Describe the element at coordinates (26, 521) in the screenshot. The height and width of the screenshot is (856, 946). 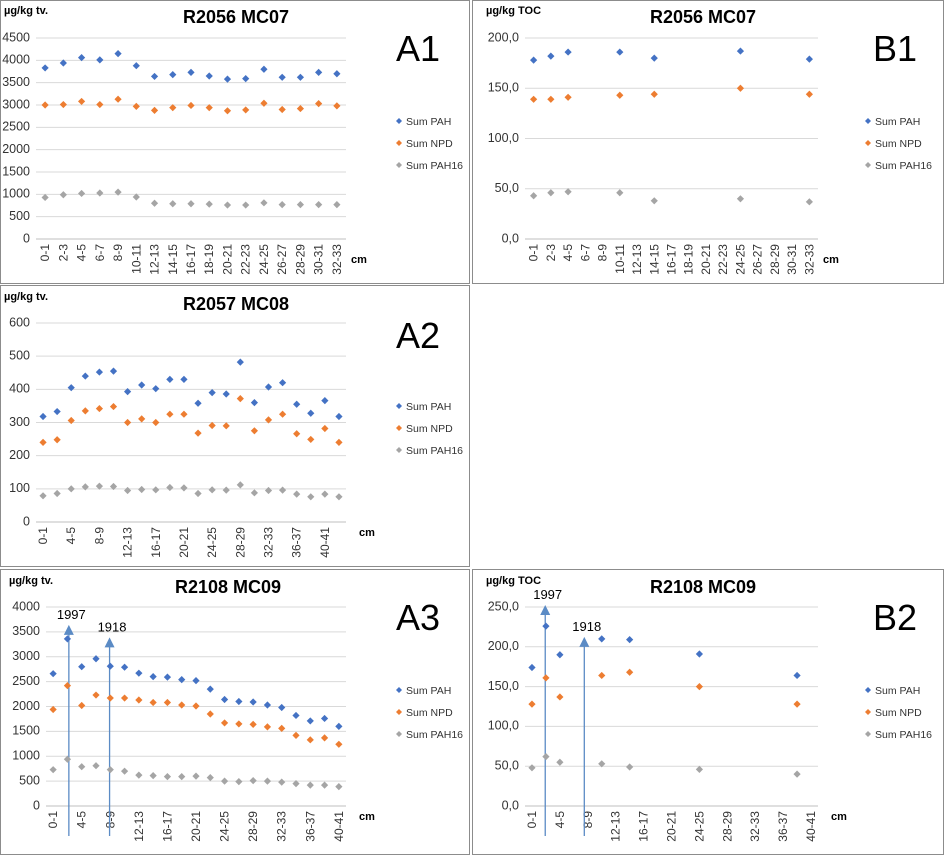
I see `y-tick-label: 0` at that location.